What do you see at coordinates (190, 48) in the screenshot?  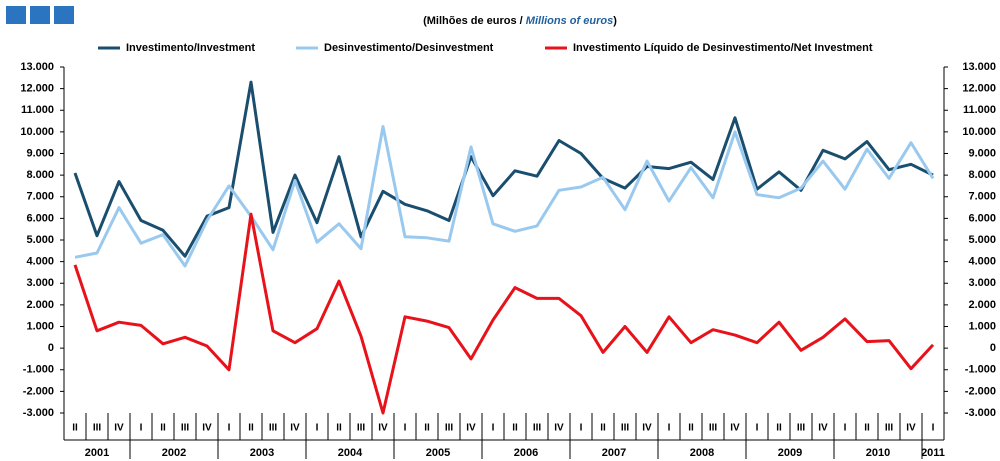 I see `legend-label: Investimento/Investment` at bounding box center [190, 48].